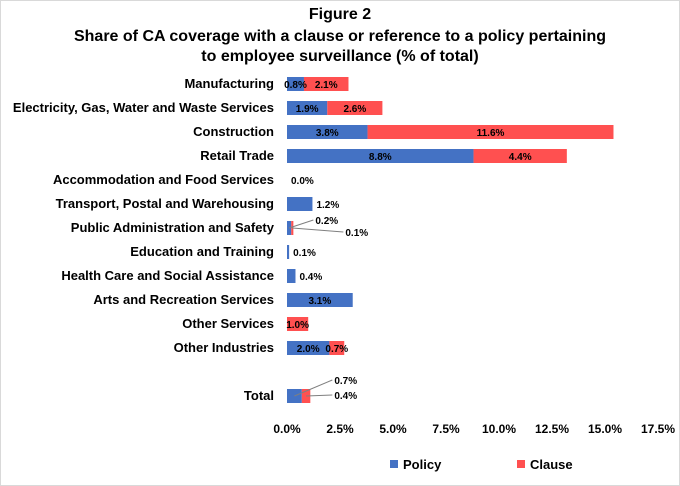 The height and width of the screenshot is (486, 680). I want to click on category-label: Construction, so click(233, 131).